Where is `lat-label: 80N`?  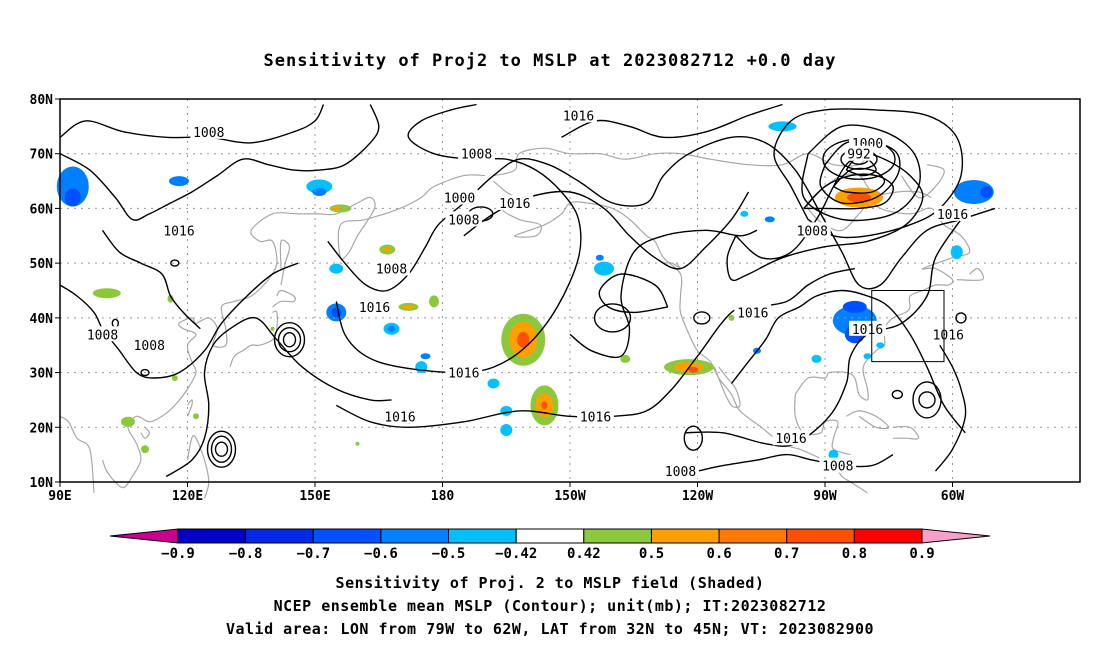 lat-label: 80N is located at coordinates (42, 100).